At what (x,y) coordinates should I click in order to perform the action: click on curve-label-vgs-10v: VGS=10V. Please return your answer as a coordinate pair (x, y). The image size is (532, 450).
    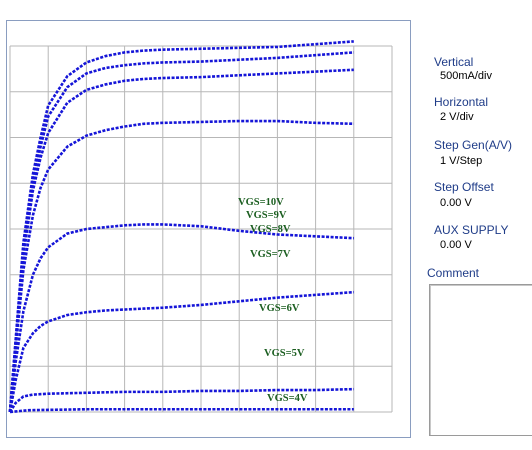
    Looking at the image, I should click on (261, 202).